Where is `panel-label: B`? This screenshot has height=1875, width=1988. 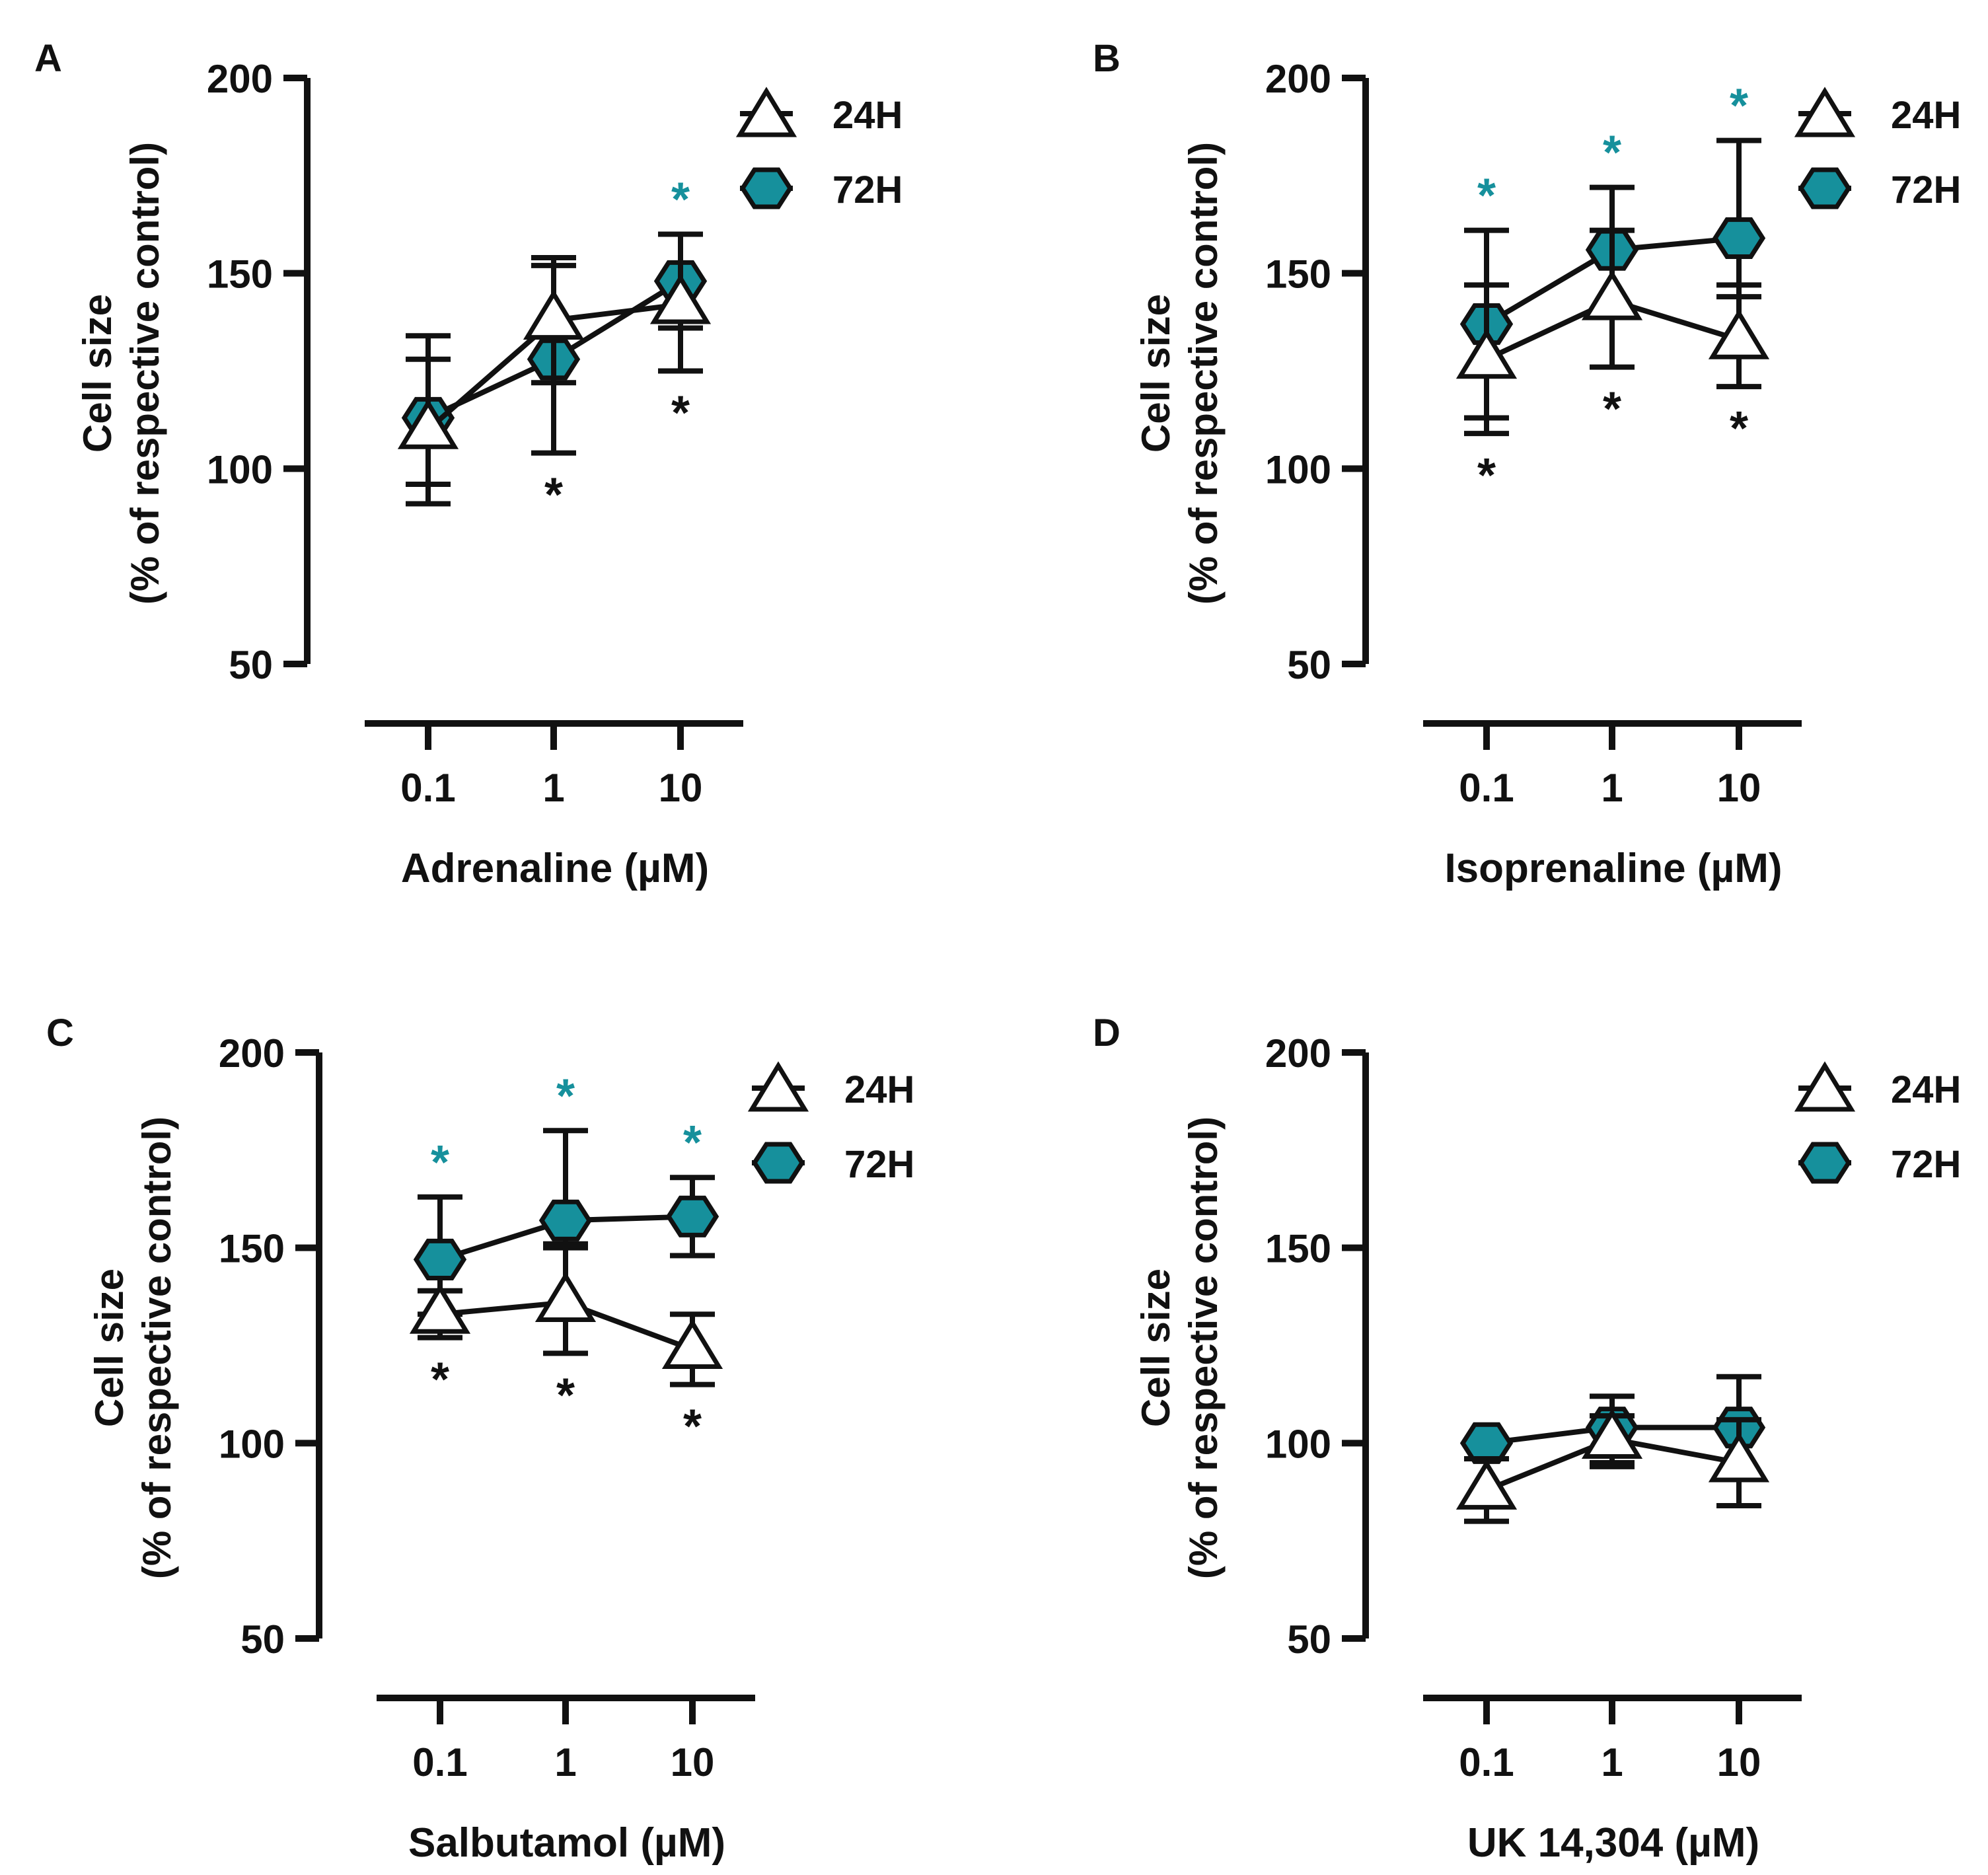
panel-label: B is located at coordinates (1107, 59).